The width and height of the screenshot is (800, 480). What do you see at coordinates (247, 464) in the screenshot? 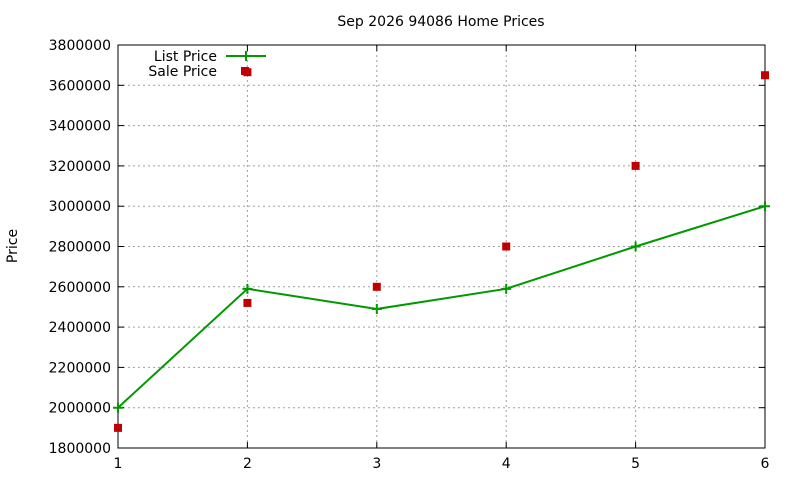
I see `x-tick-label: 2` at bounding box center [247, 464].